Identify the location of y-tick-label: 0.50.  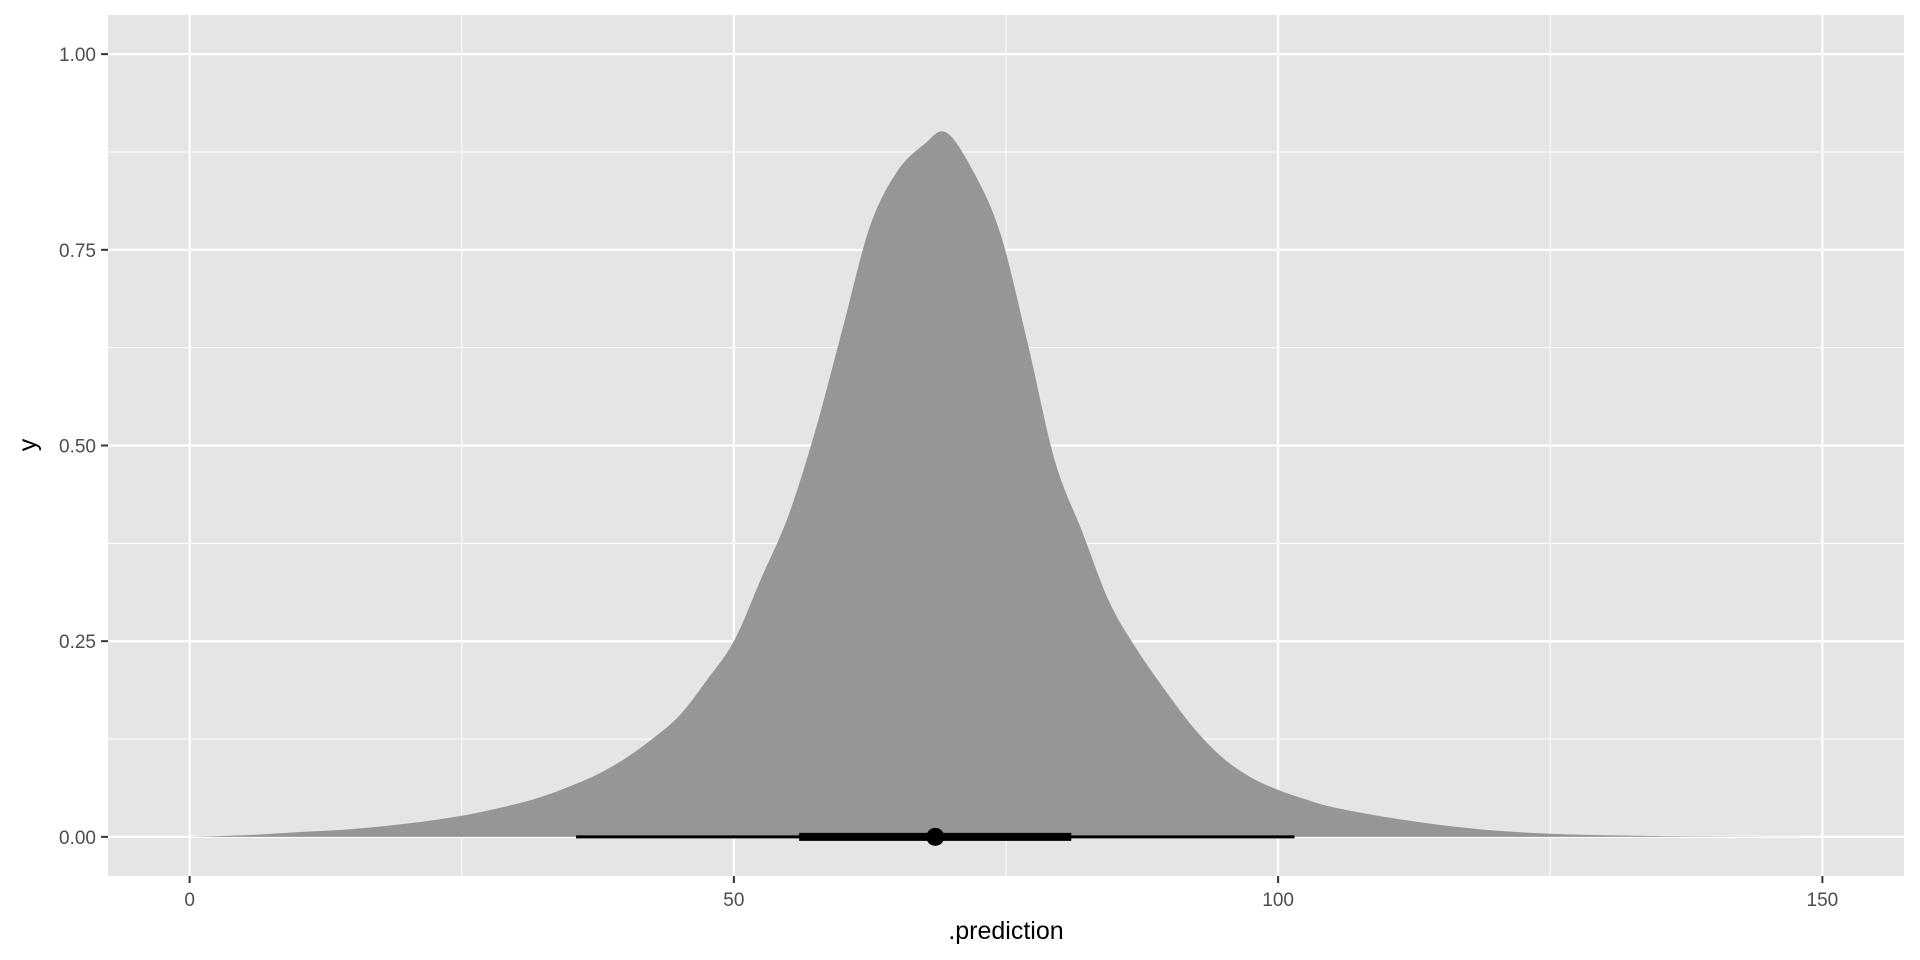
(77, 447).